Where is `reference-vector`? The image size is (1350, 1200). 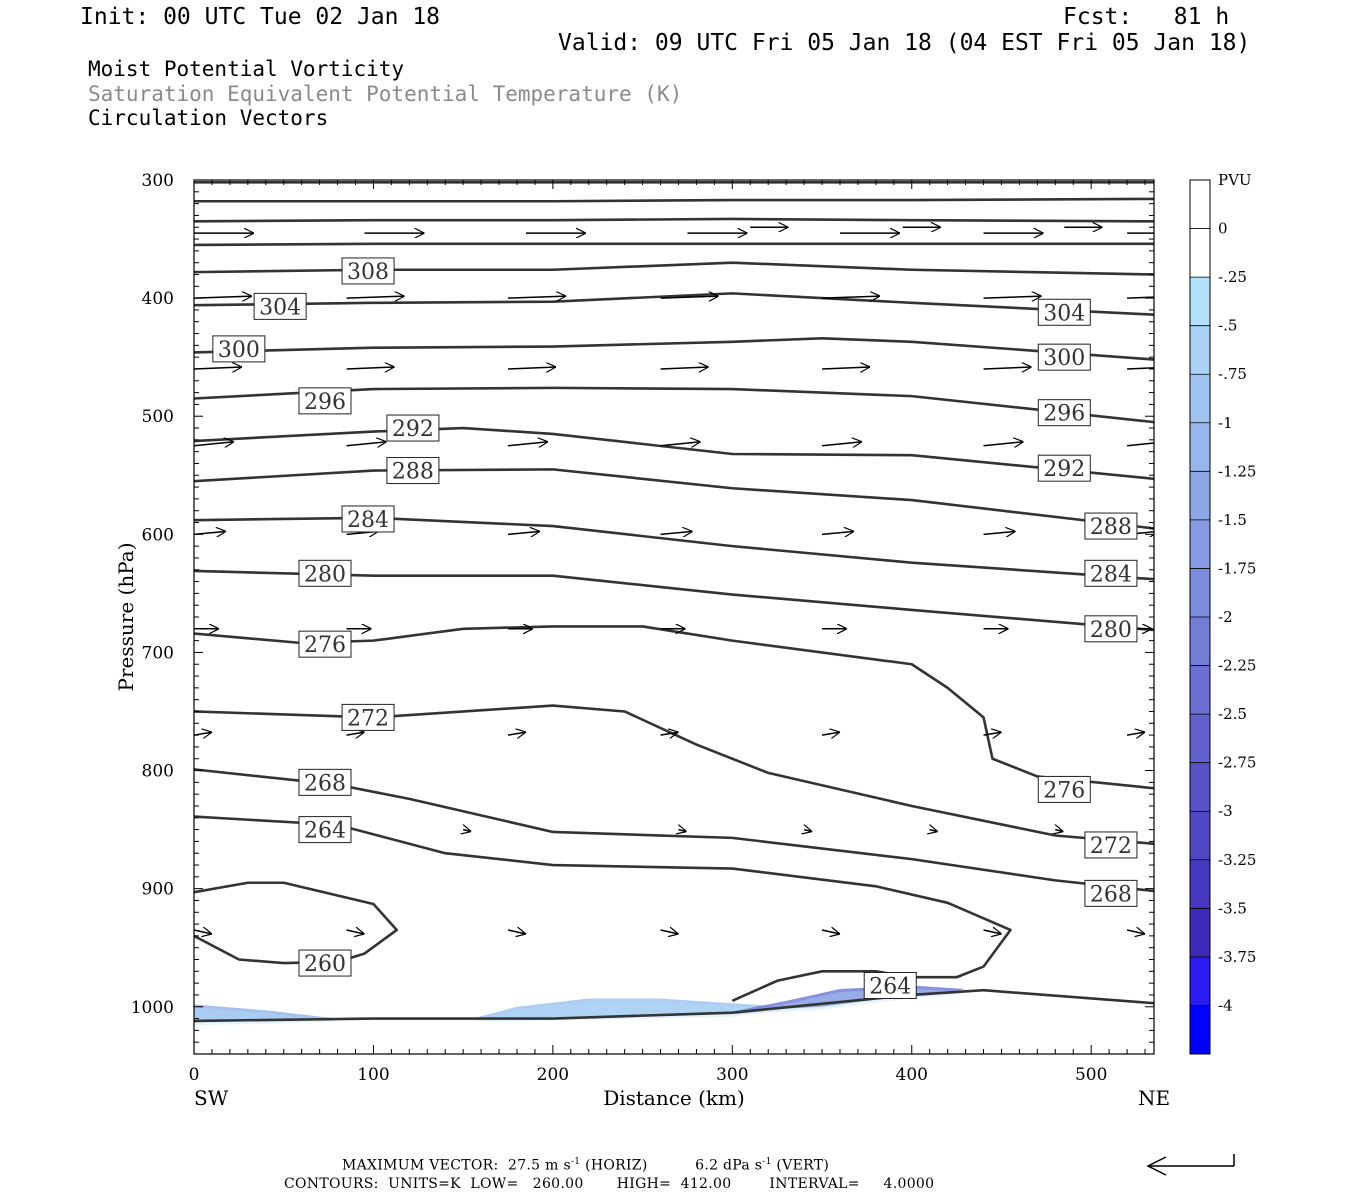
reference-vector is located at coordinates (1190, 1165).